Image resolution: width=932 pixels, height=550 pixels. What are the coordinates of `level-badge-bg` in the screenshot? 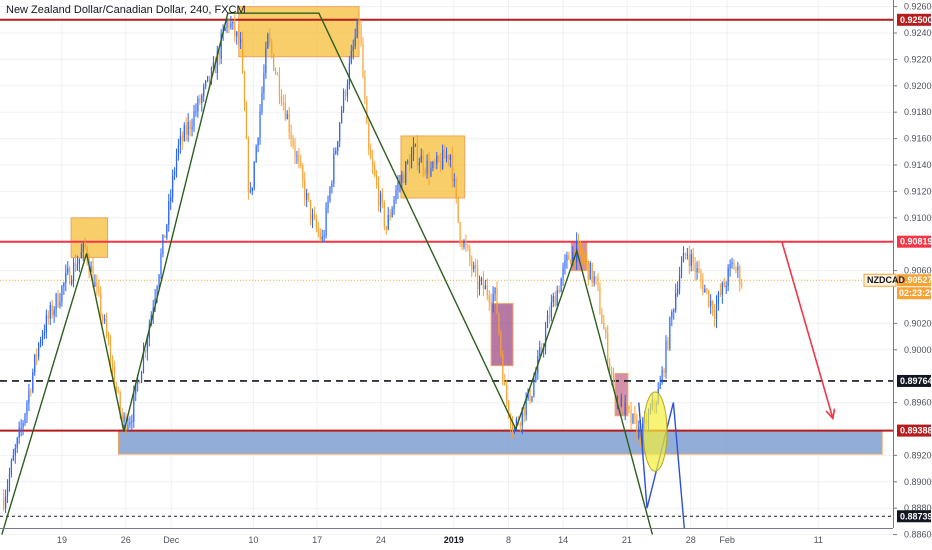 It's located at (914, 19).